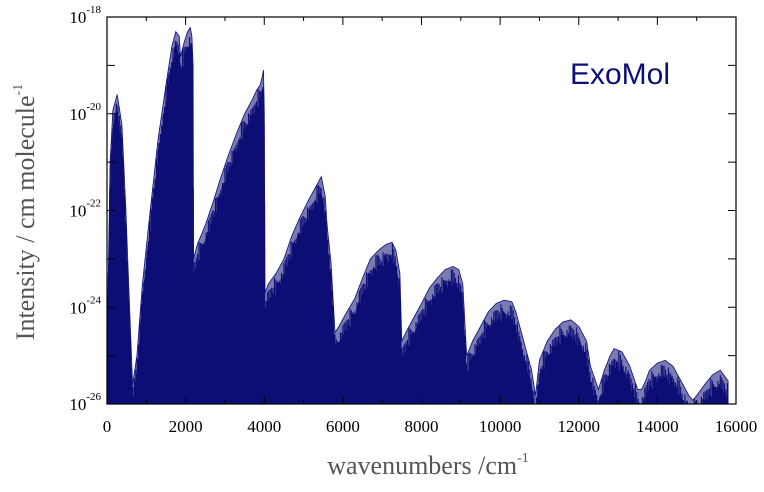 The image size is (764, 492). I want to click on x-tick-label: 6000, so click(343, 426).